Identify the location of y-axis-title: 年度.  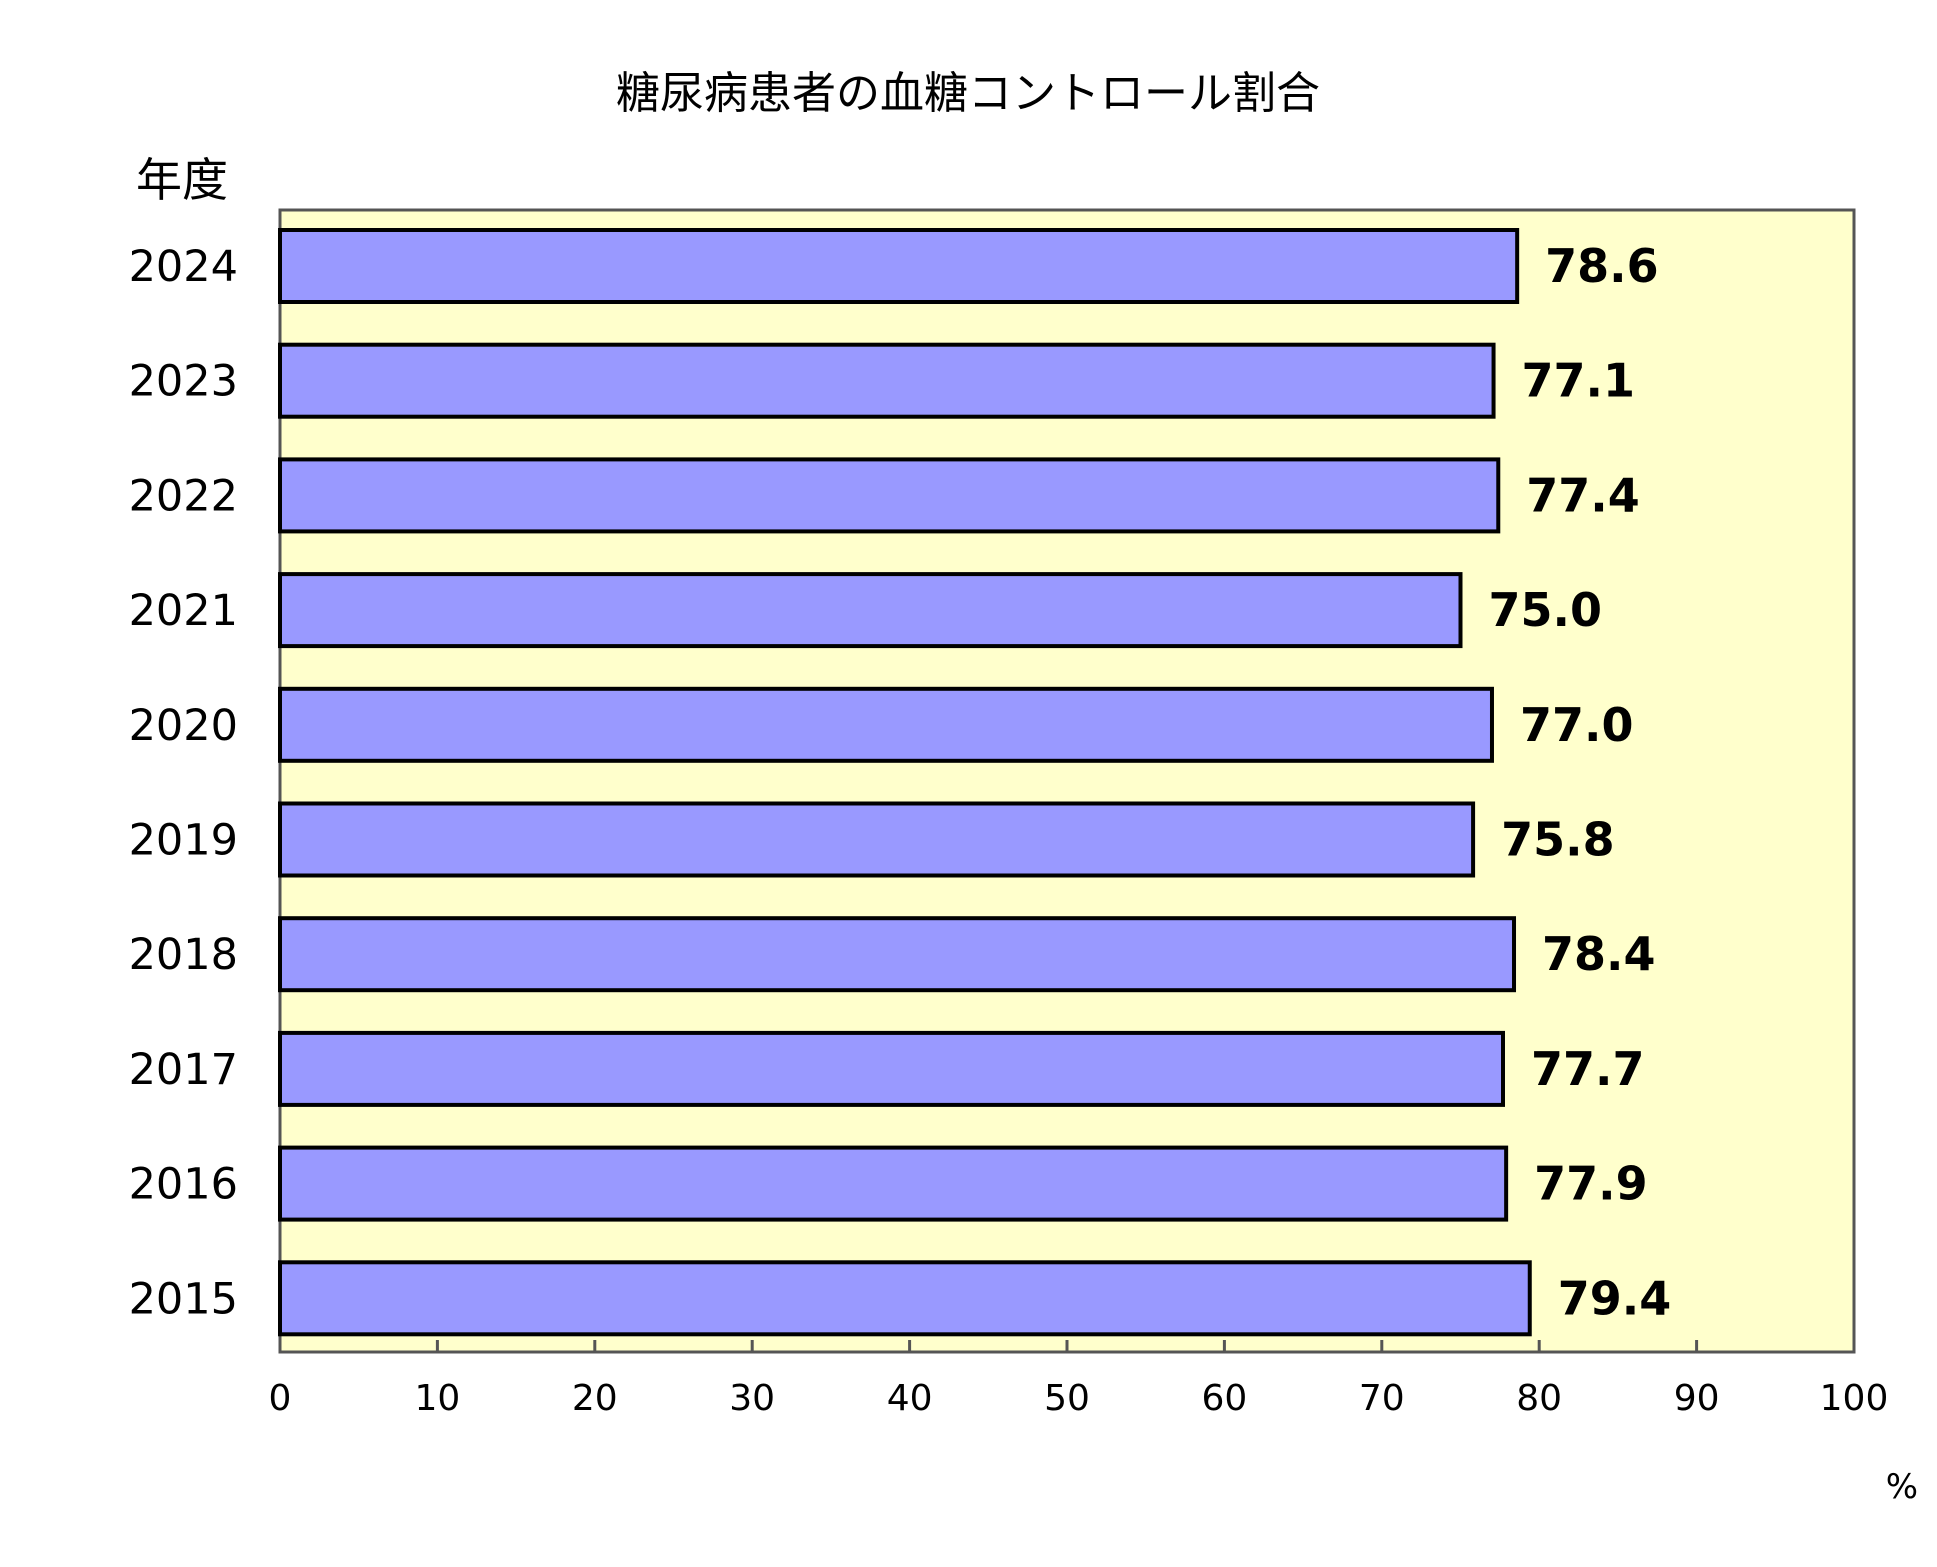
(182, 180).